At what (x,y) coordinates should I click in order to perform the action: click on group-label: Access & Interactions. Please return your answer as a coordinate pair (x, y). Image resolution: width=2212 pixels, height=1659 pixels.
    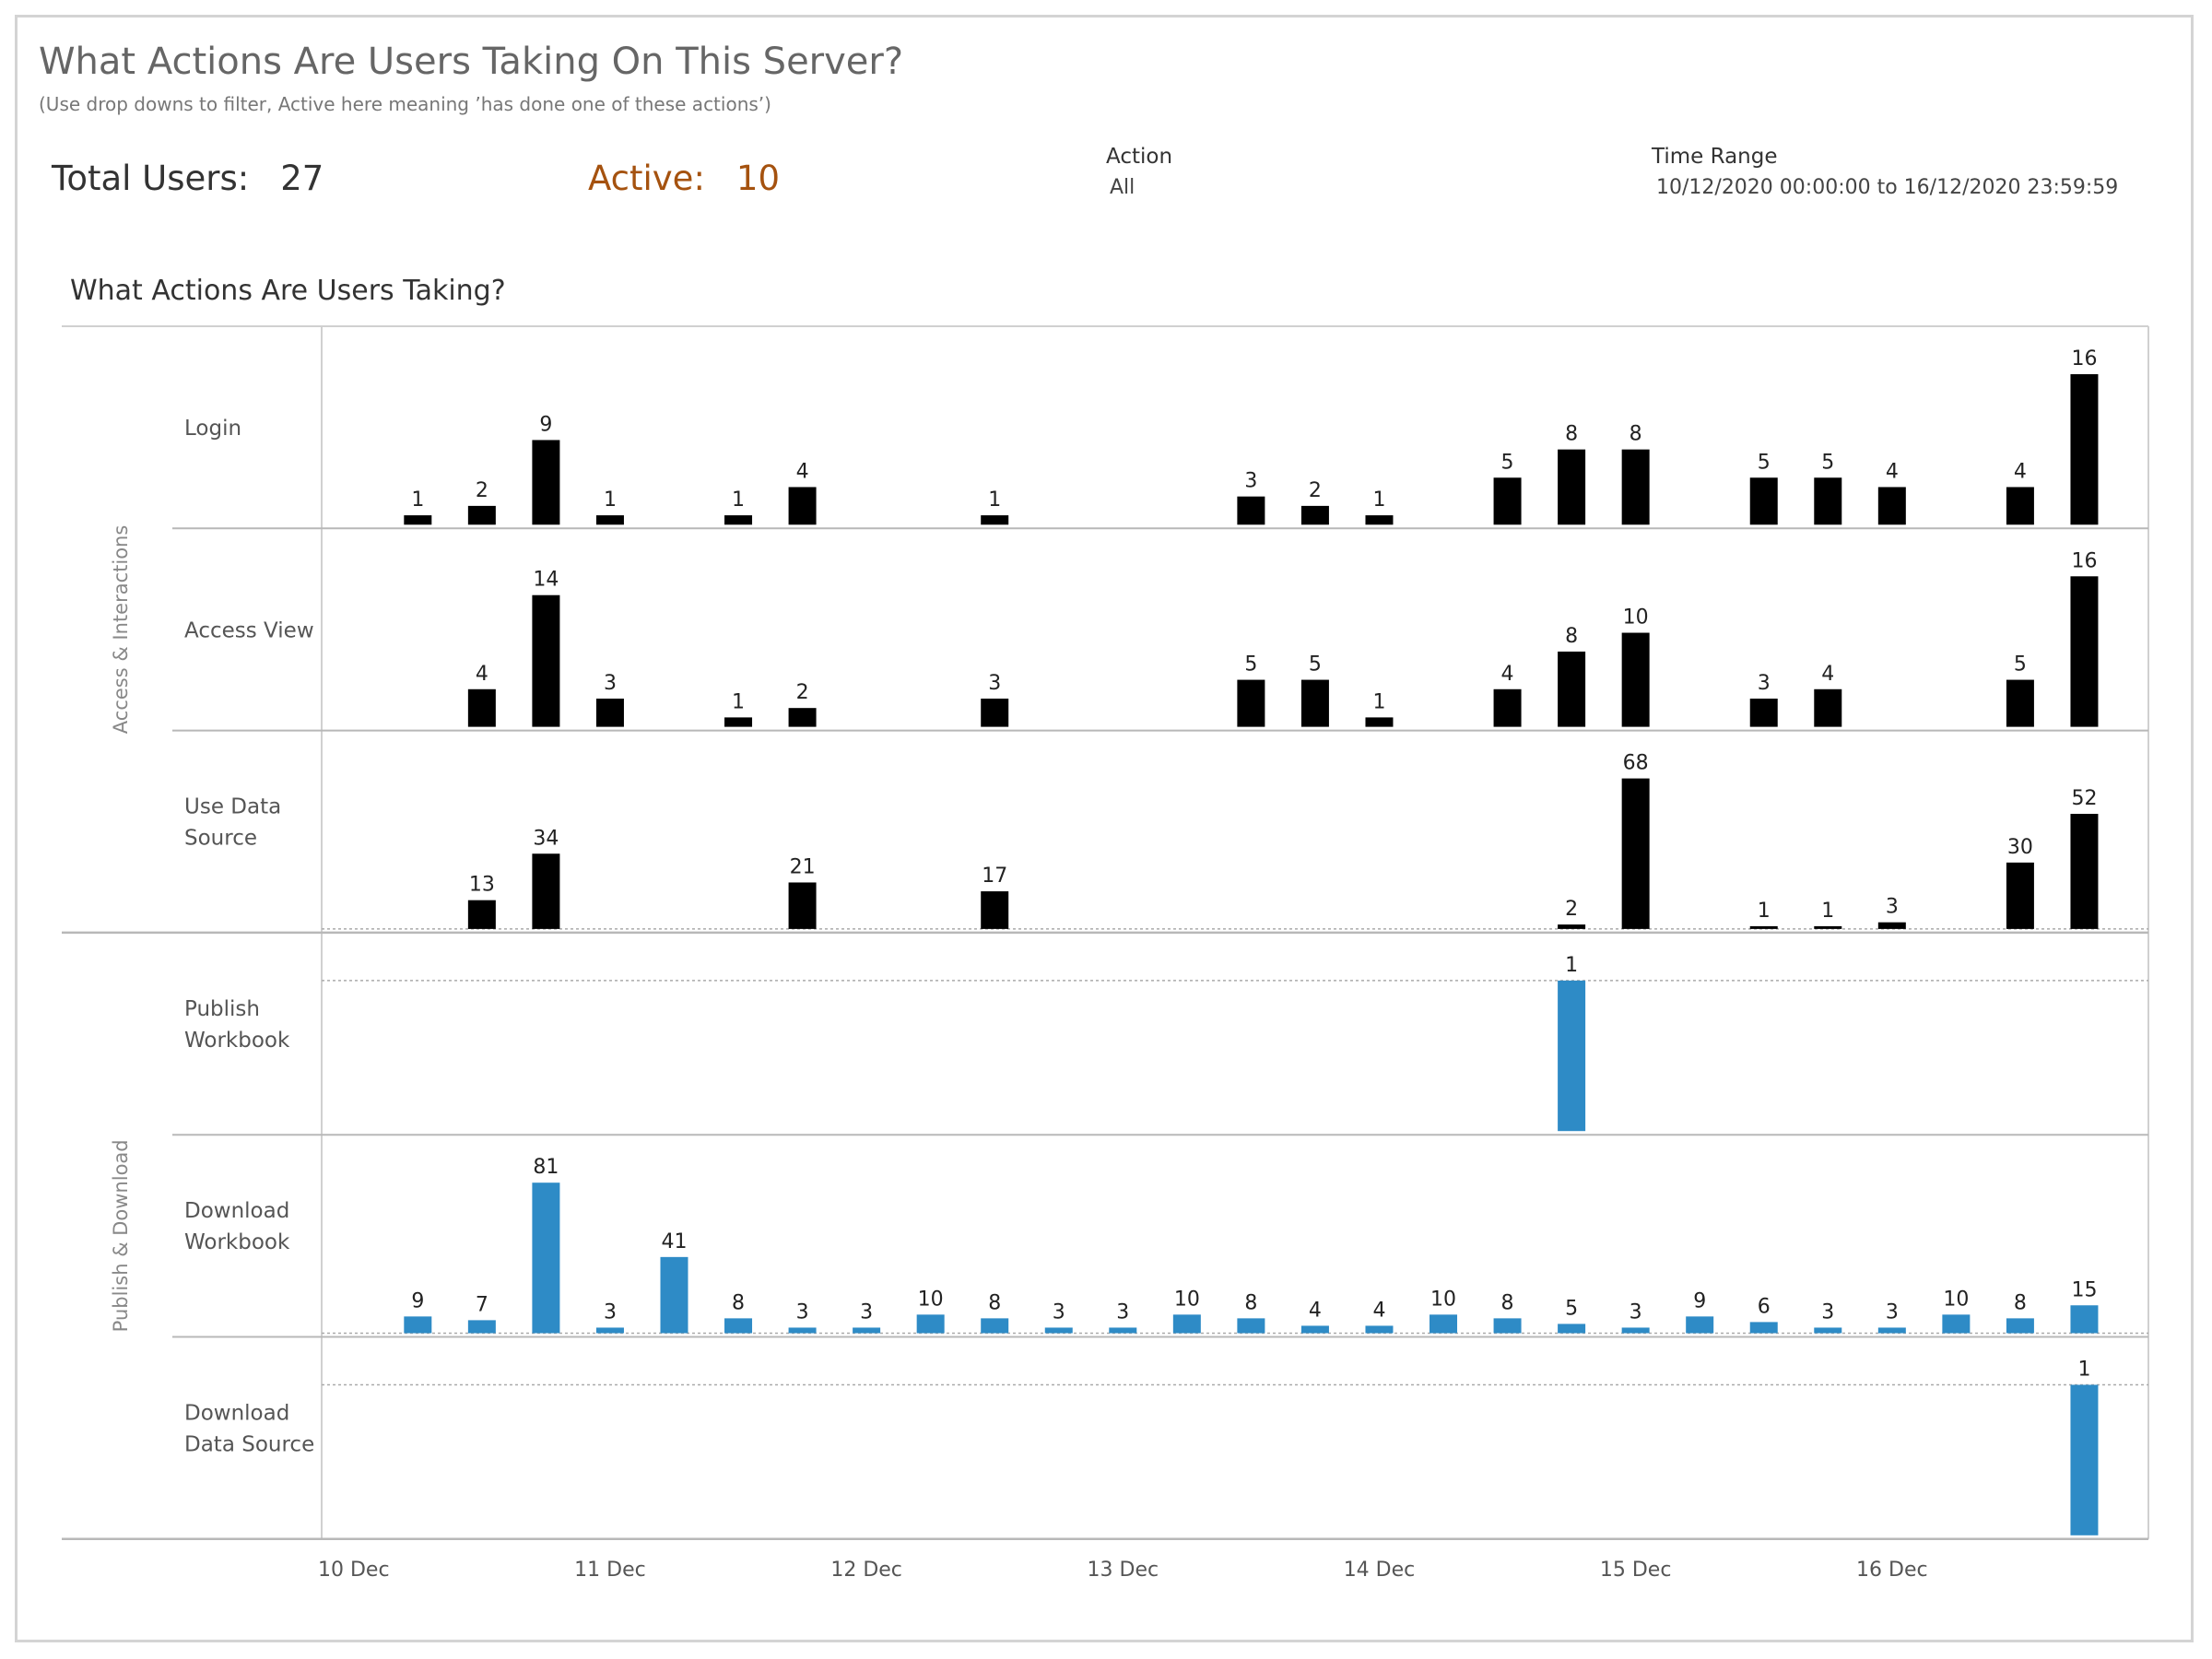
    Looking at the image, I should click on (121, 630).